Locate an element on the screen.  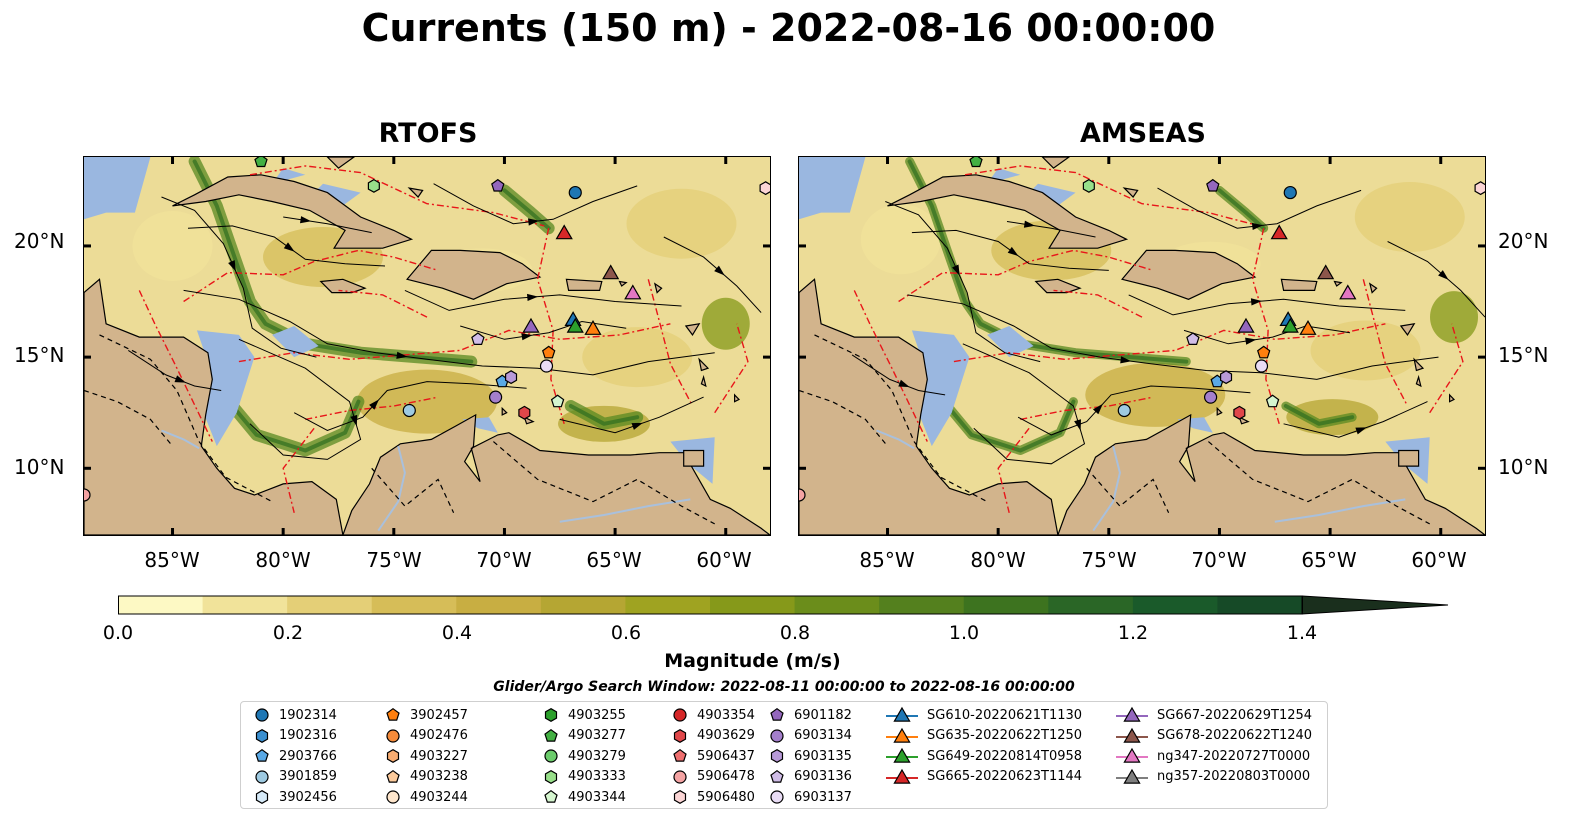
colorbar-tick: 0.4 is located at coordinates (457, 633).